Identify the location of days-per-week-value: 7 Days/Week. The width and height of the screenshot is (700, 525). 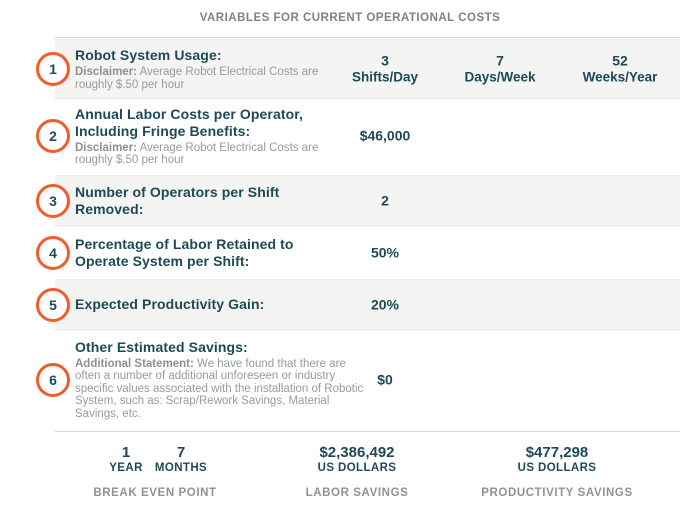
(500, 69).